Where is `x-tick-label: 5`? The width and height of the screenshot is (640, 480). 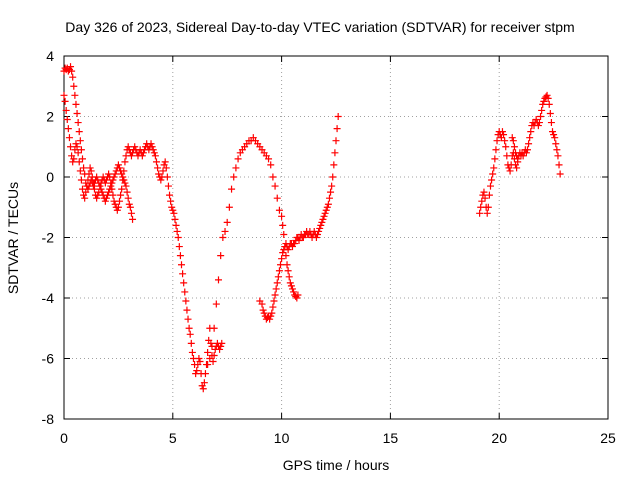 x-tick-label: 5 is located at coordinates (173, 438).